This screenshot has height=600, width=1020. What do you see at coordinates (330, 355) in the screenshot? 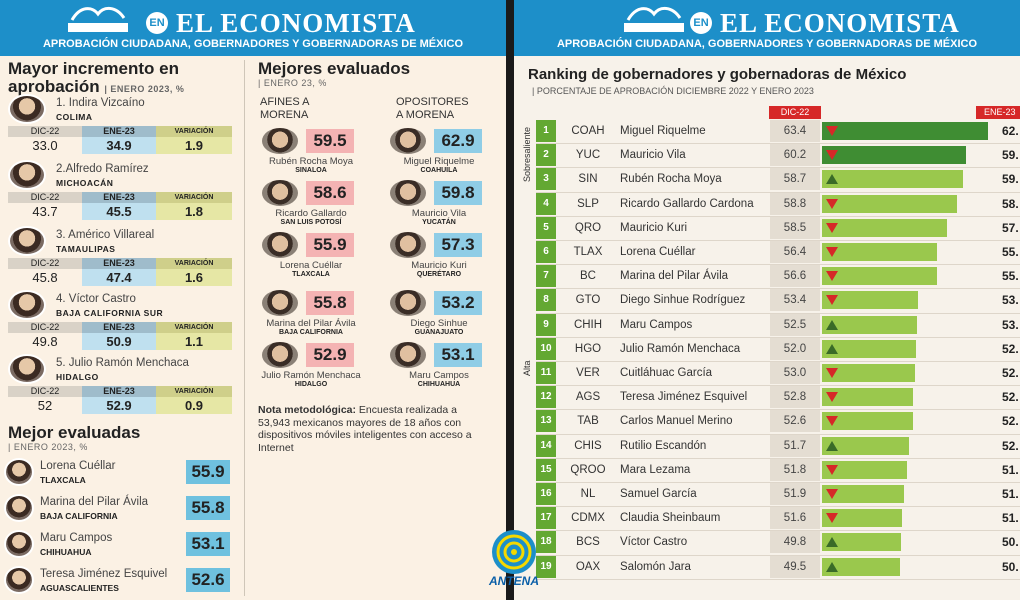
I see `approval-value: 52.9` at bounding box center [330, 355].